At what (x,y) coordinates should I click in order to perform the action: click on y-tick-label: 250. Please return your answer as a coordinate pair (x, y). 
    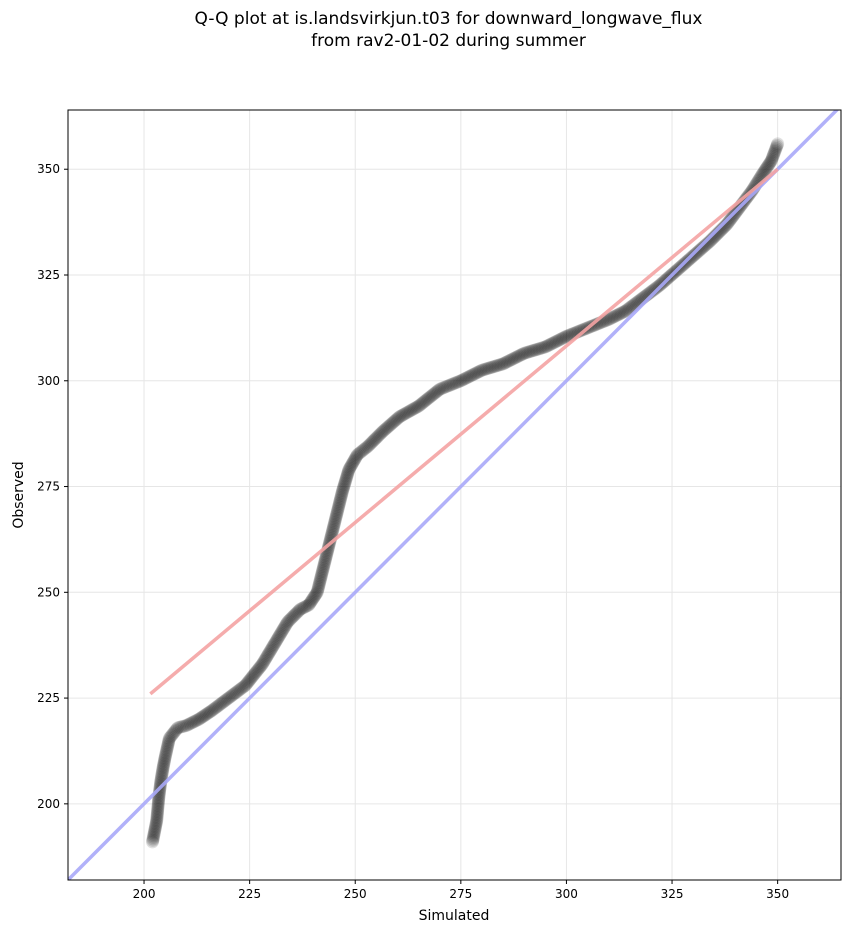
    Looking at the image, I should click on (48, 592).